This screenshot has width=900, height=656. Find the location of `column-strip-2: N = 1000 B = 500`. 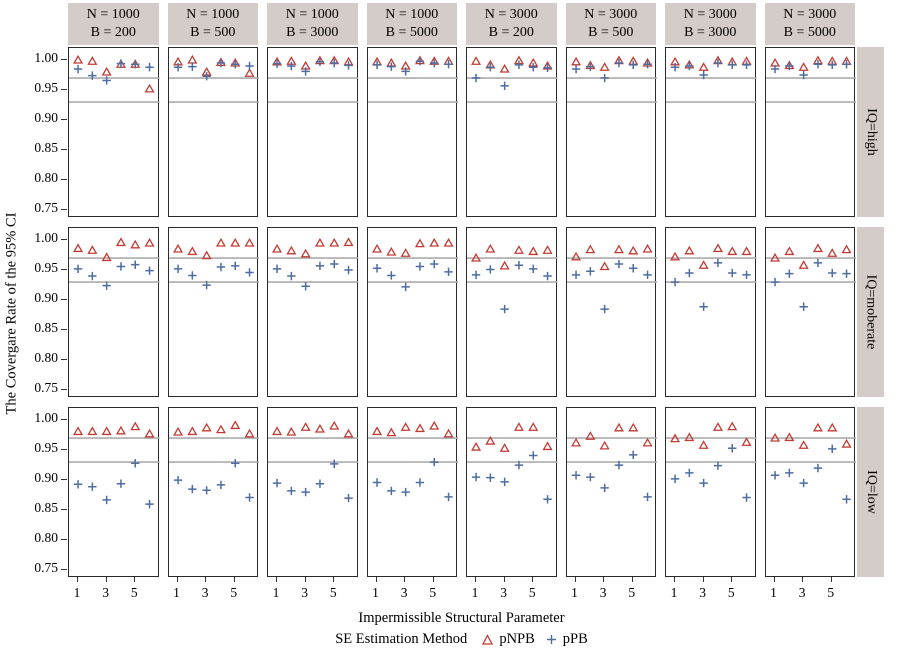

column-strip-2: N = 1000 B = 500 is located at coordinates (212, 24).